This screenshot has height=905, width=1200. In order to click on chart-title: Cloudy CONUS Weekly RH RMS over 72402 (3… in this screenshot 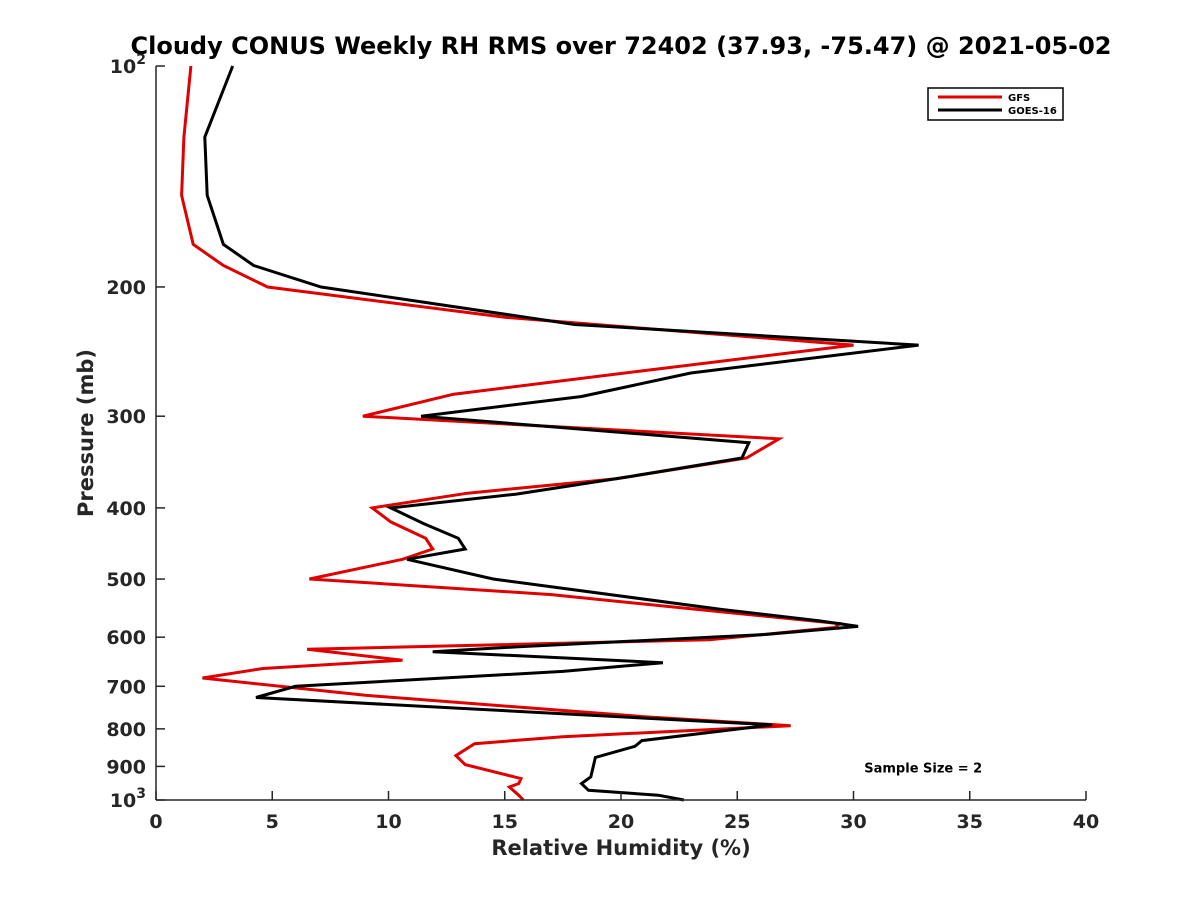, I will do `click(621, 46)`.